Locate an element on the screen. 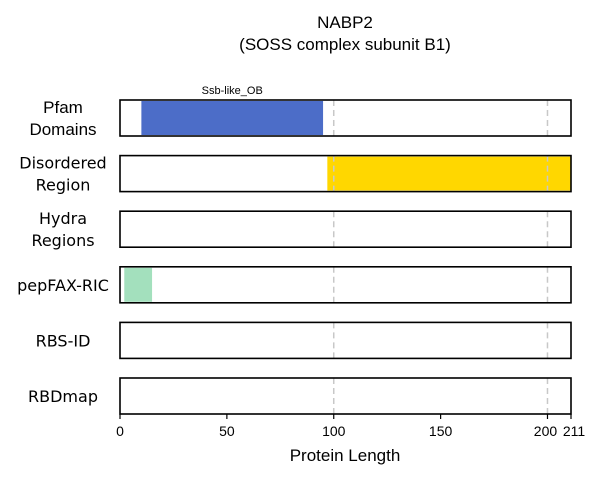 This screenshot has height=480, width=600. x-tick-label: 100 is located at coordinates (334, 431).